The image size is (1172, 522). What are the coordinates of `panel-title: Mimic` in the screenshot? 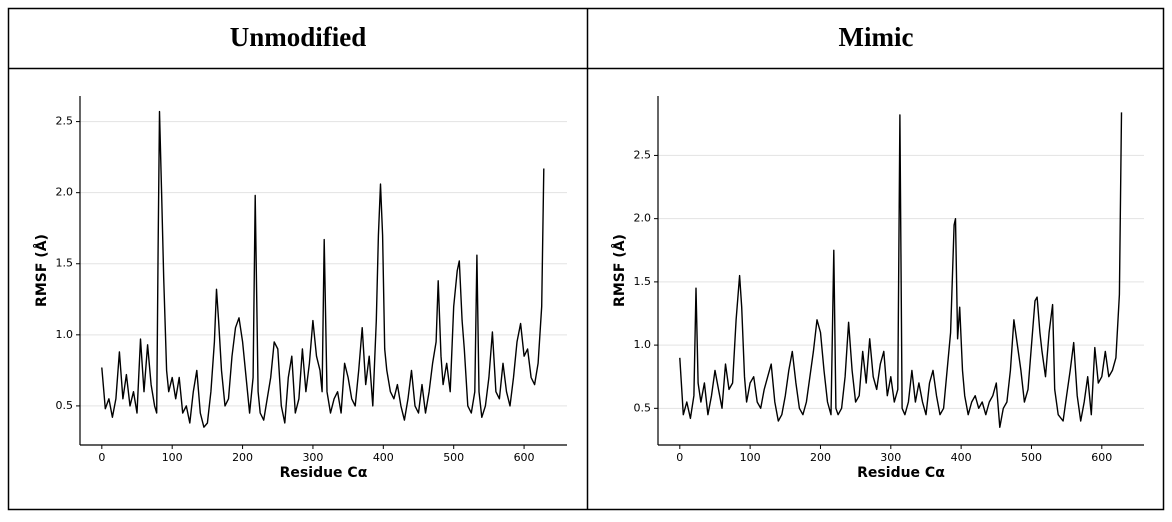 It's located at (876, 37).